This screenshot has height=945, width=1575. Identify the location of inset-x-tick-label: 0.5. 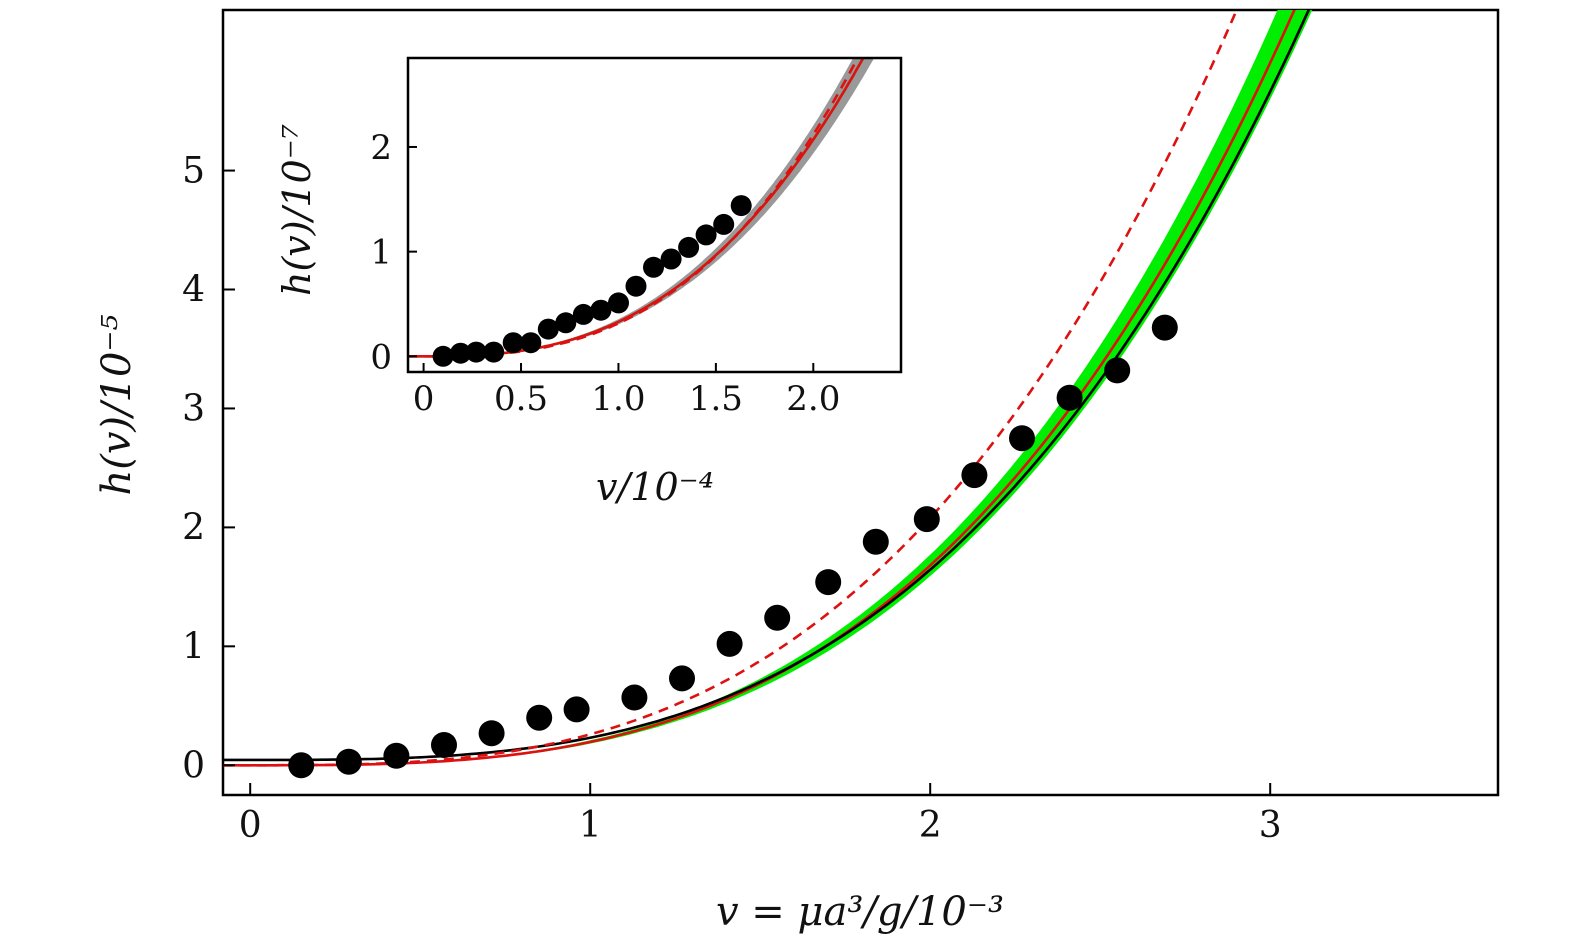
(521, 399).